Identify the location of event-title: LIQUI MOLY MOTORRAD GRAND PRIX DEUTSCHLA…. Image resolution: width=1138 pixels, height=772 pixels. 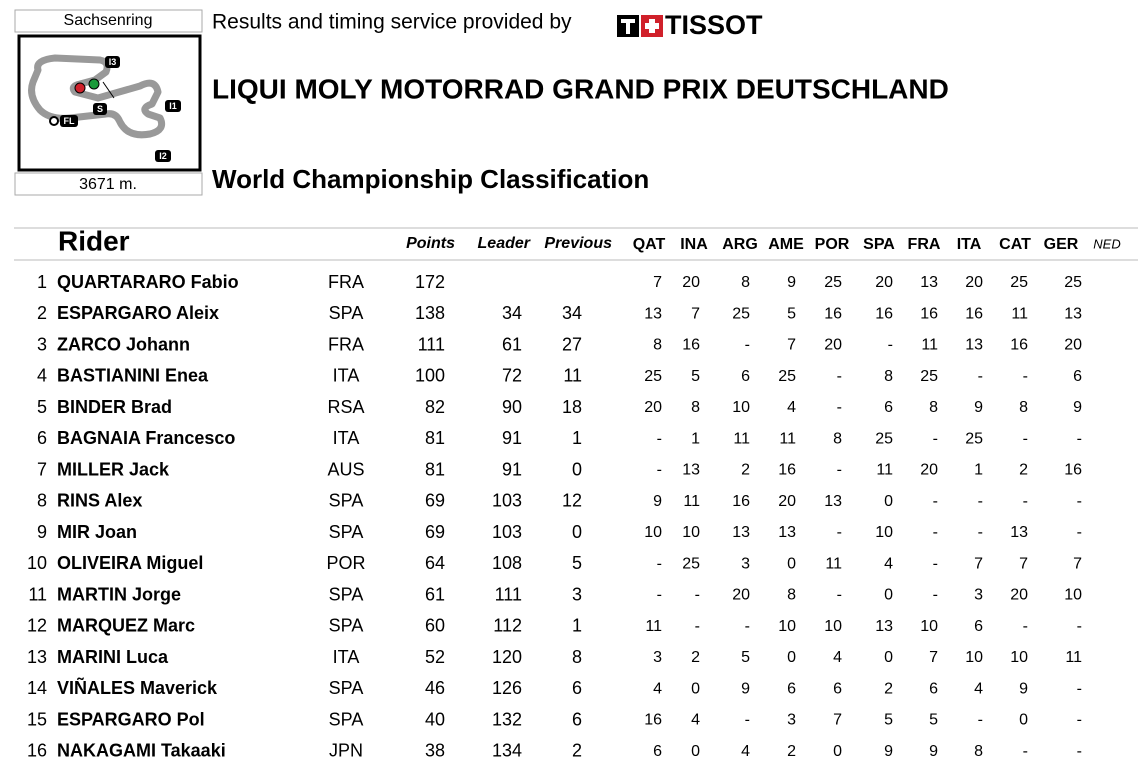
(580, 88).